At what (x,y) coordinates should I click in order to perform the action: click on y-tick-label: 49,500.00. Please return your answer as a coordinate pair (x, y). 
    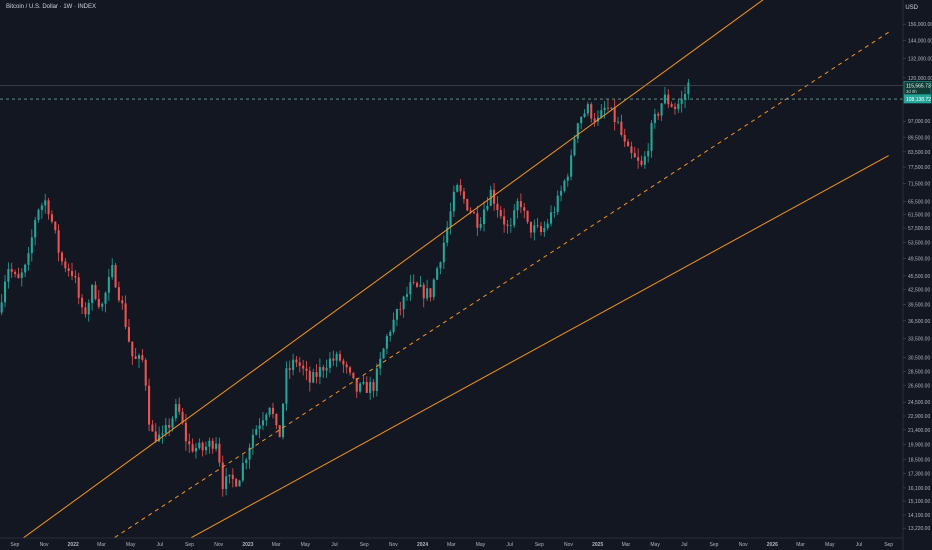
    Looking at the image, I should click on (919, 260).